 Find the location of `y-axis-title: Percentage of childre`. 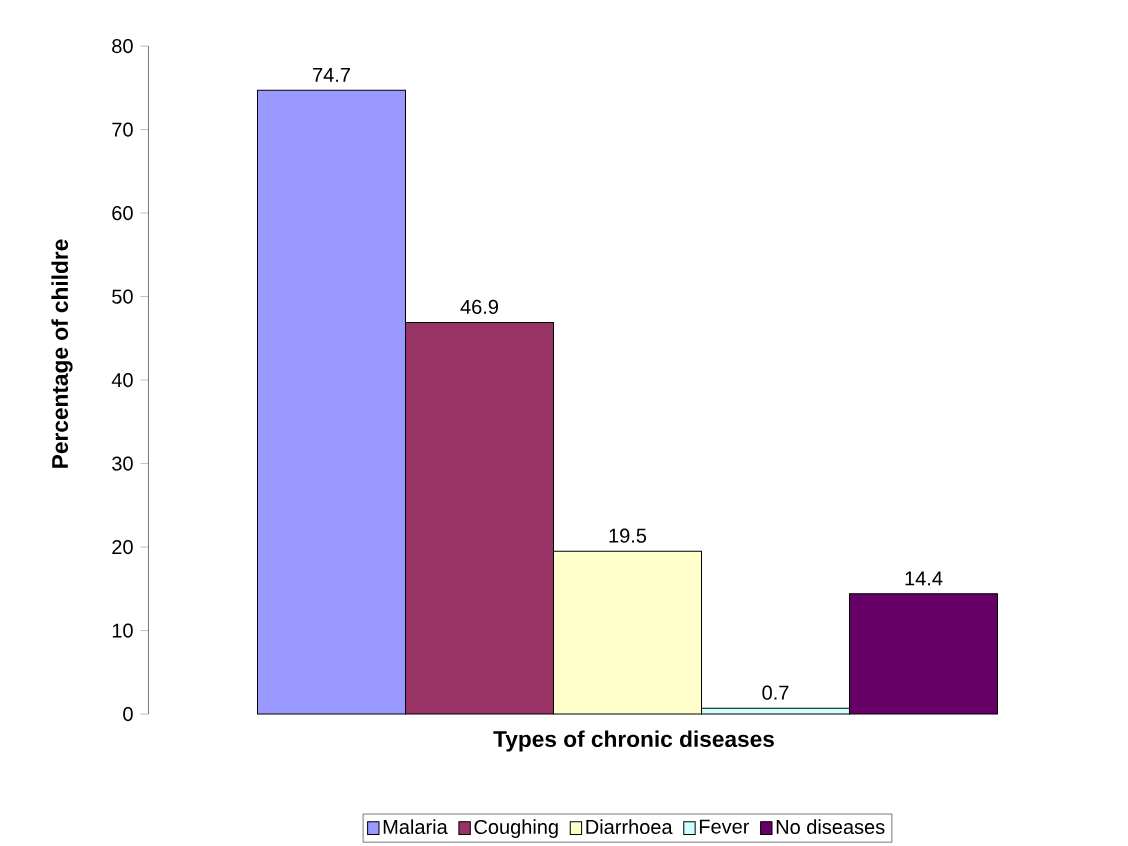

y-axis-title: Percentage of childre is located at coordinates (62, 353).